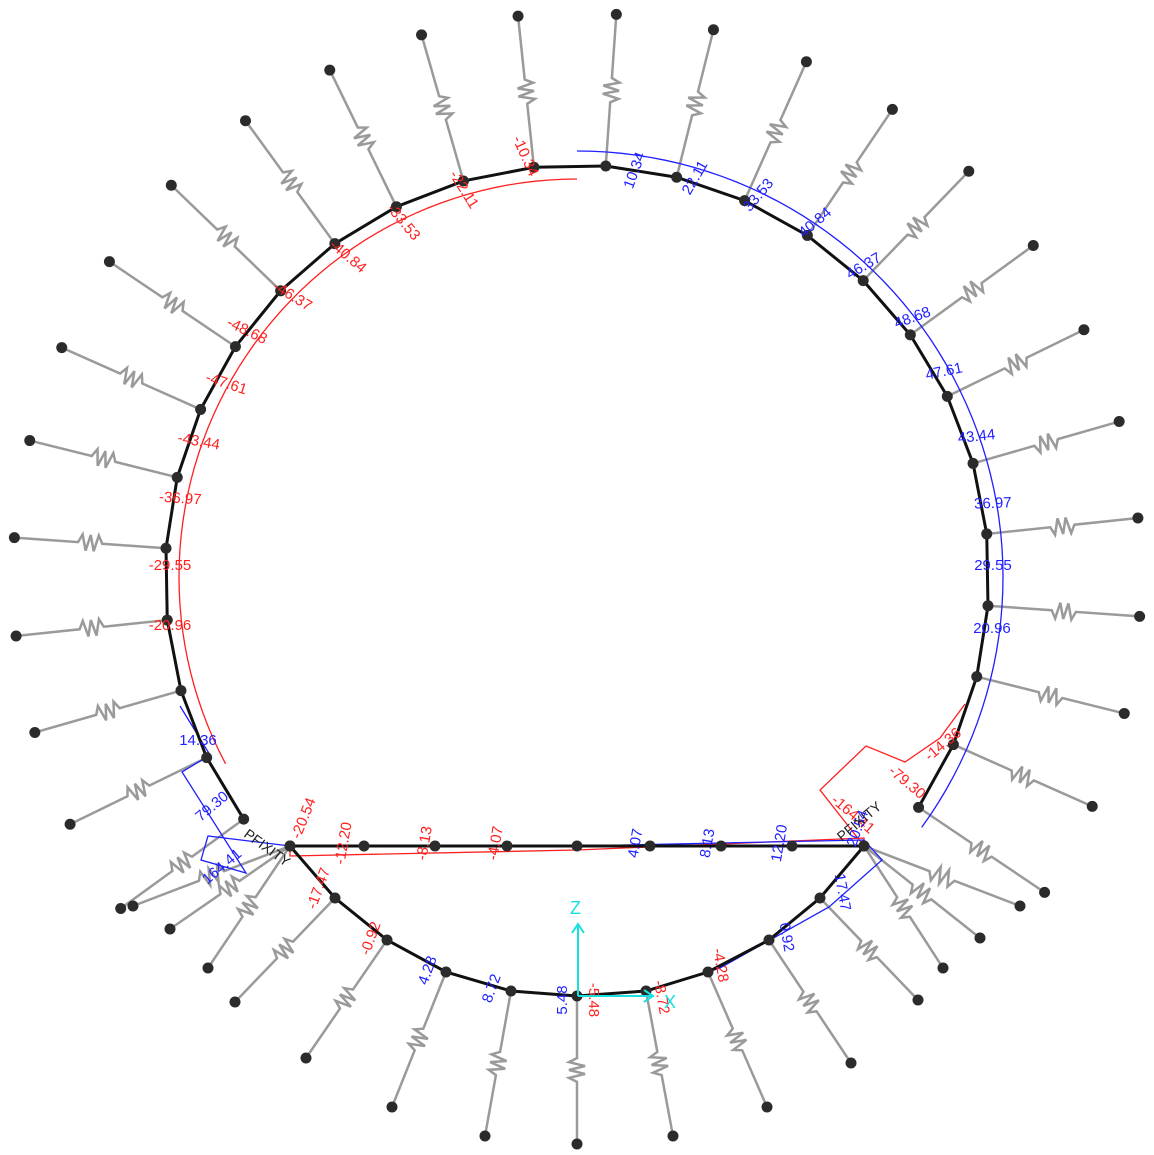 Image resolution: width=1154 pixels, height=1155 pixels. I want to click on negative-diagram-outline, so click(892, 775).